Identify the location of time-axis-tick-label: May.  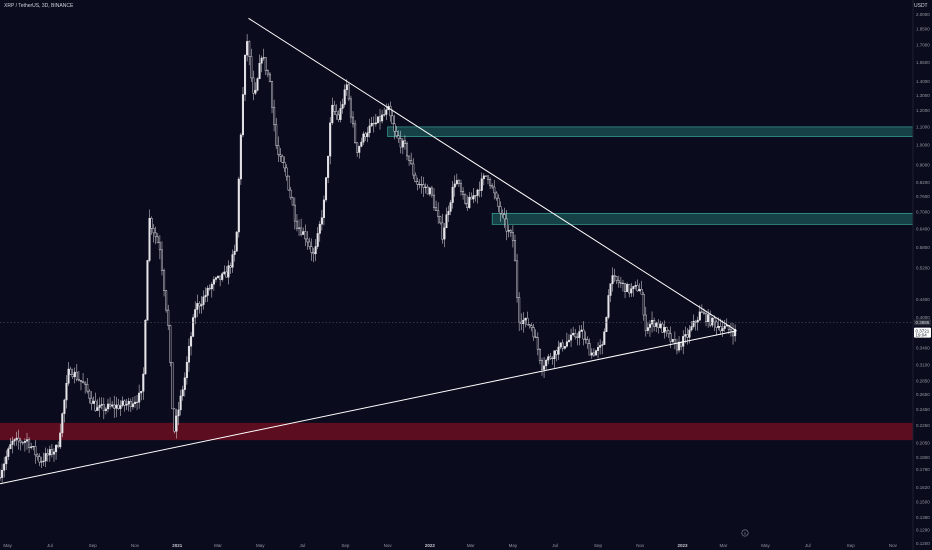
(260, 545).